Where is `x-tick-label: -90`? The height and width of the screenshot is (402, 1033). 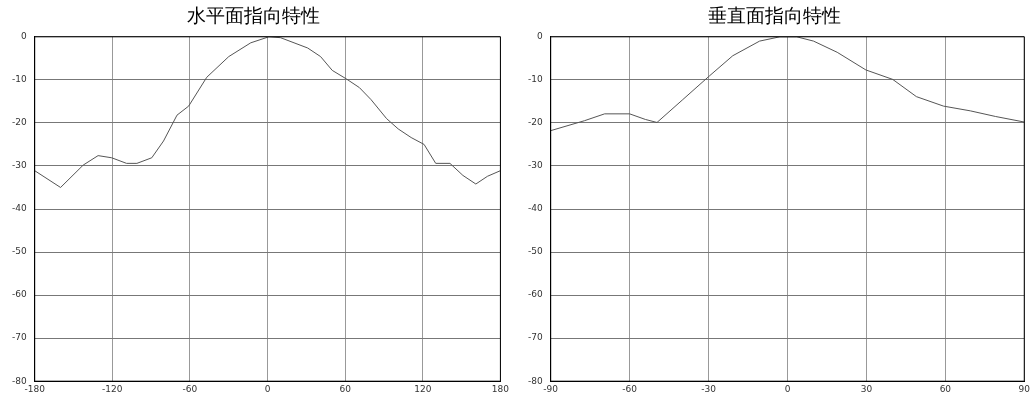
x-tick-label: -90 is located at coordinates (551, 388).